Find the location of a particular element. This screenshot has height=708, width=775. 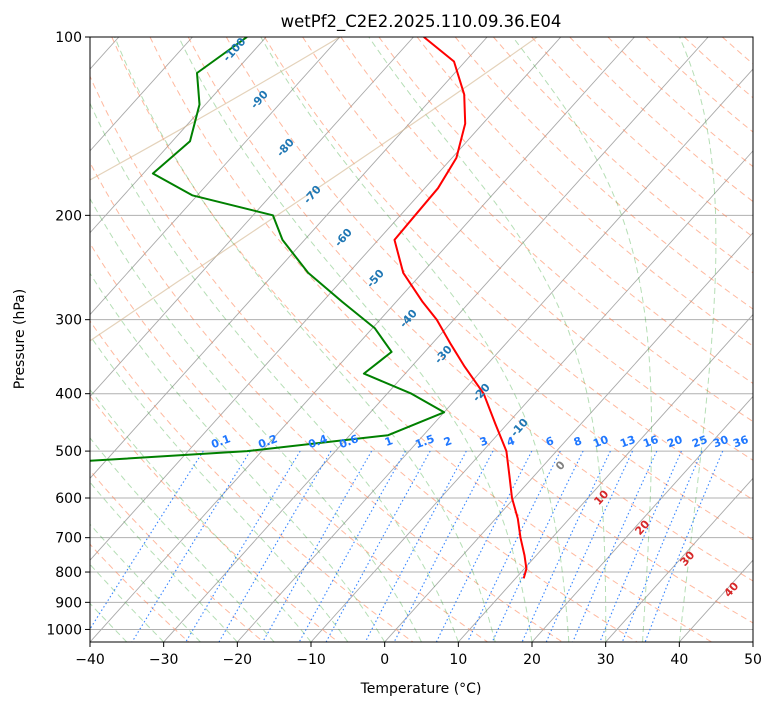

mixing-ratio-label: 10 is located at coordinates (600, 442).